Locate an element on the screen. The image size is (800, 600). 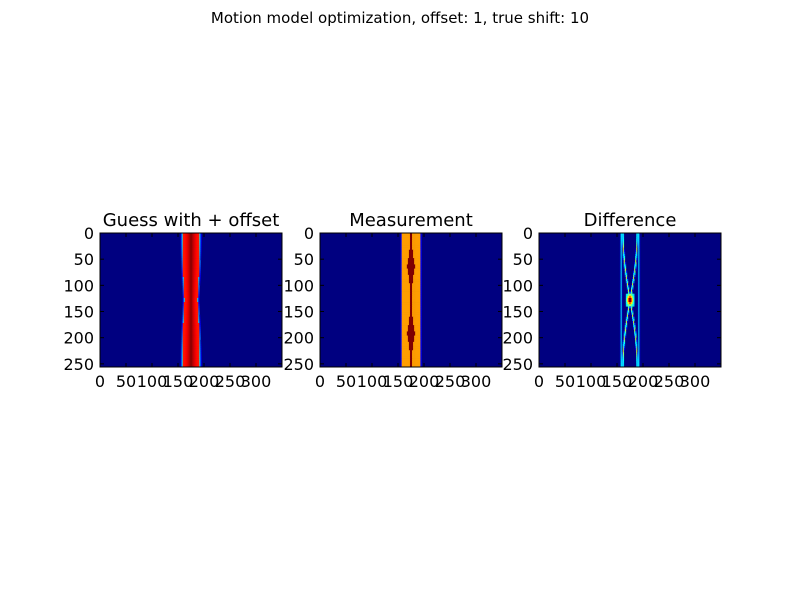
y-tick-label: 250 is located at coordinates (298, 364).